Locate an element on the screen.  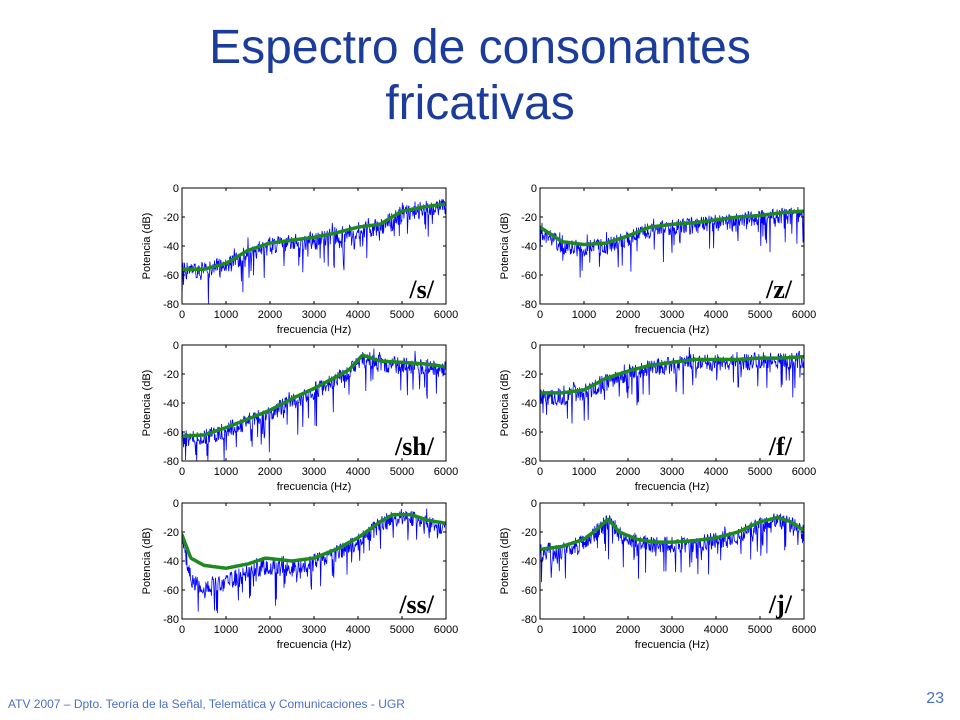
phoneme-label: /j/ is located at coordinates (780, 604).